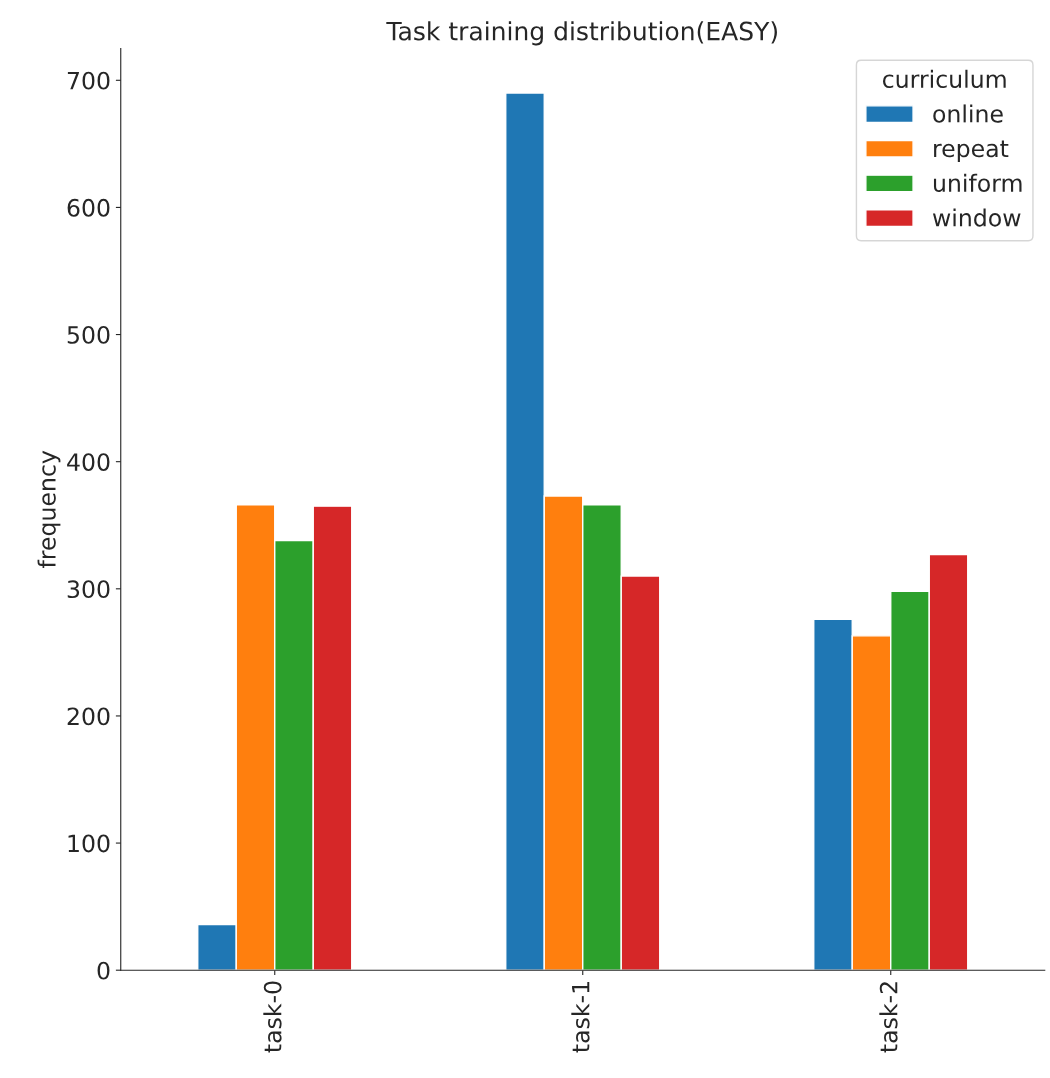 The width and height of the screenshot is (1050, 1078). Describe the element at coordinates (580, 1017) in the screenshot. I see `x-tick-label: task-1` at that location.